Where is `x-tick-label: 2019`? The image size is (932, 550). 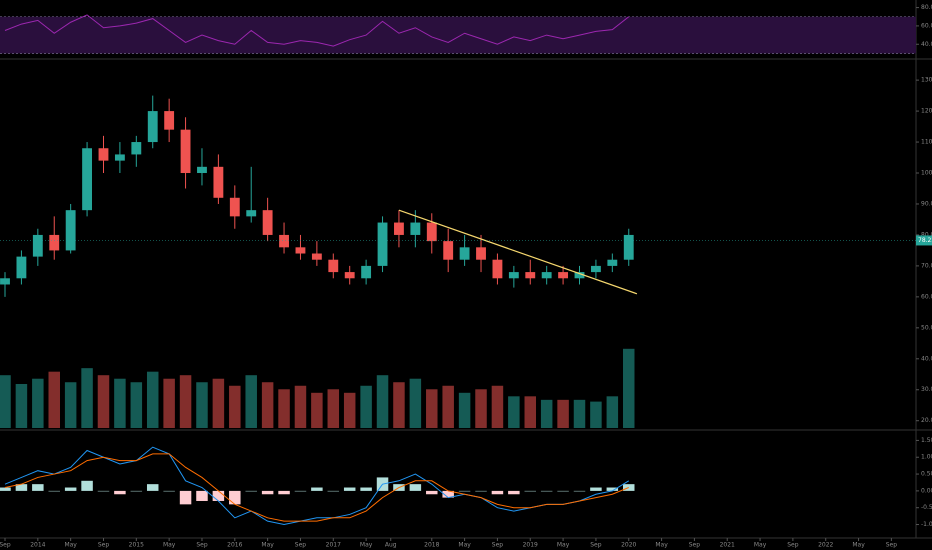
x-tick-label: 2019 is located at coordinates (530, 545).